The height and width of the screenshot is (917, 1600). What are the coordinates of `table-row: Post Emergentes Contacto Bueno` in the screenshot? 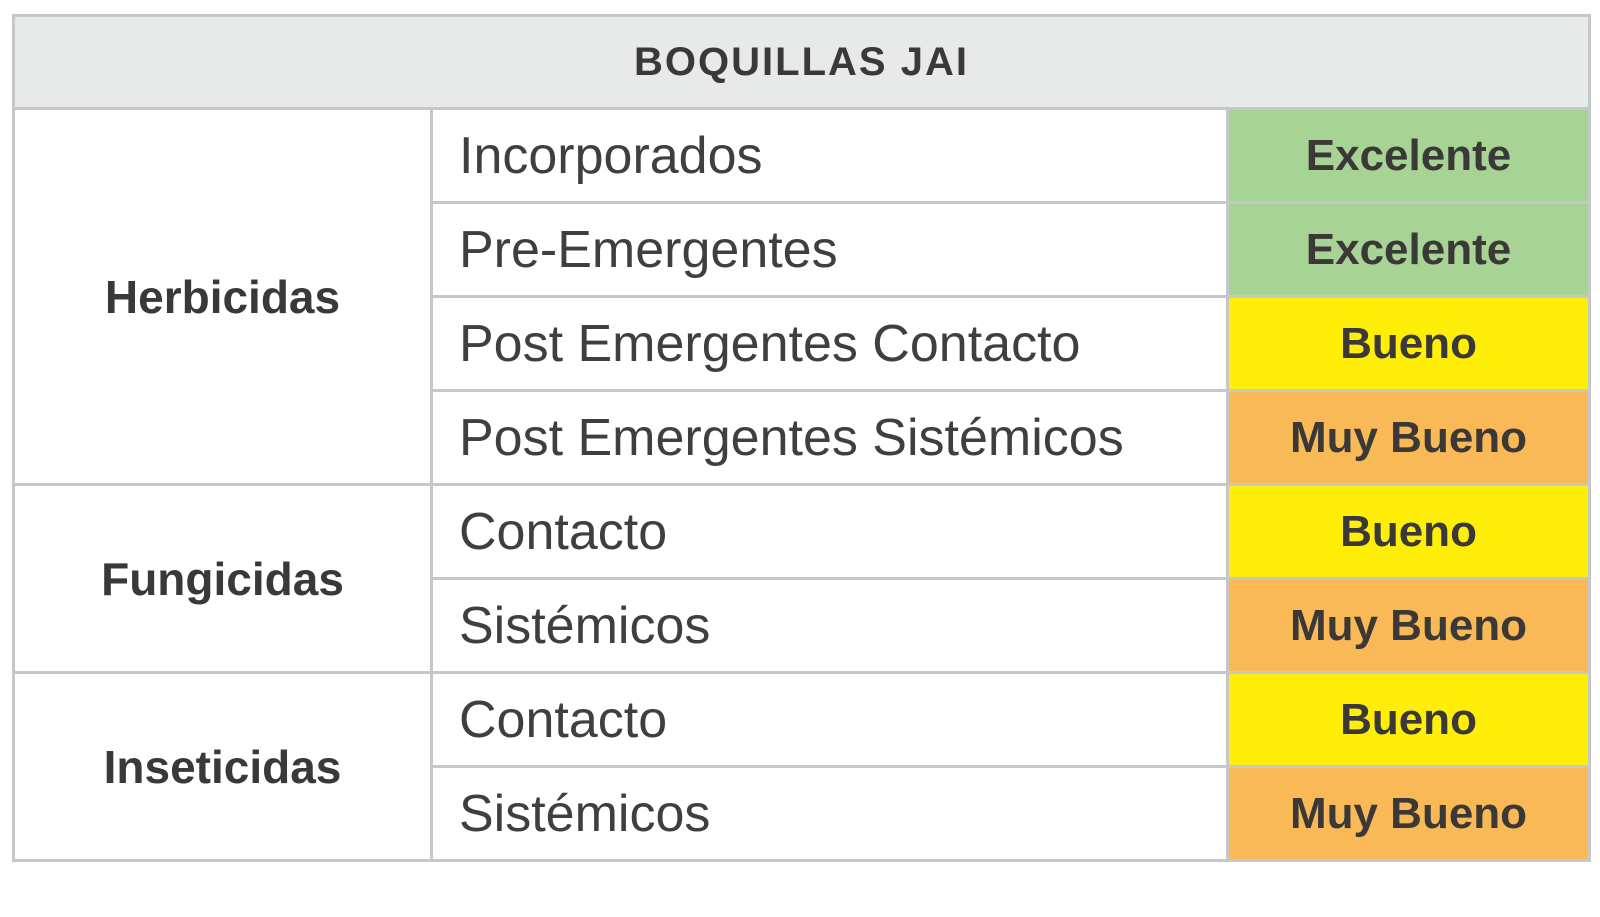 It's located at (803, 343).